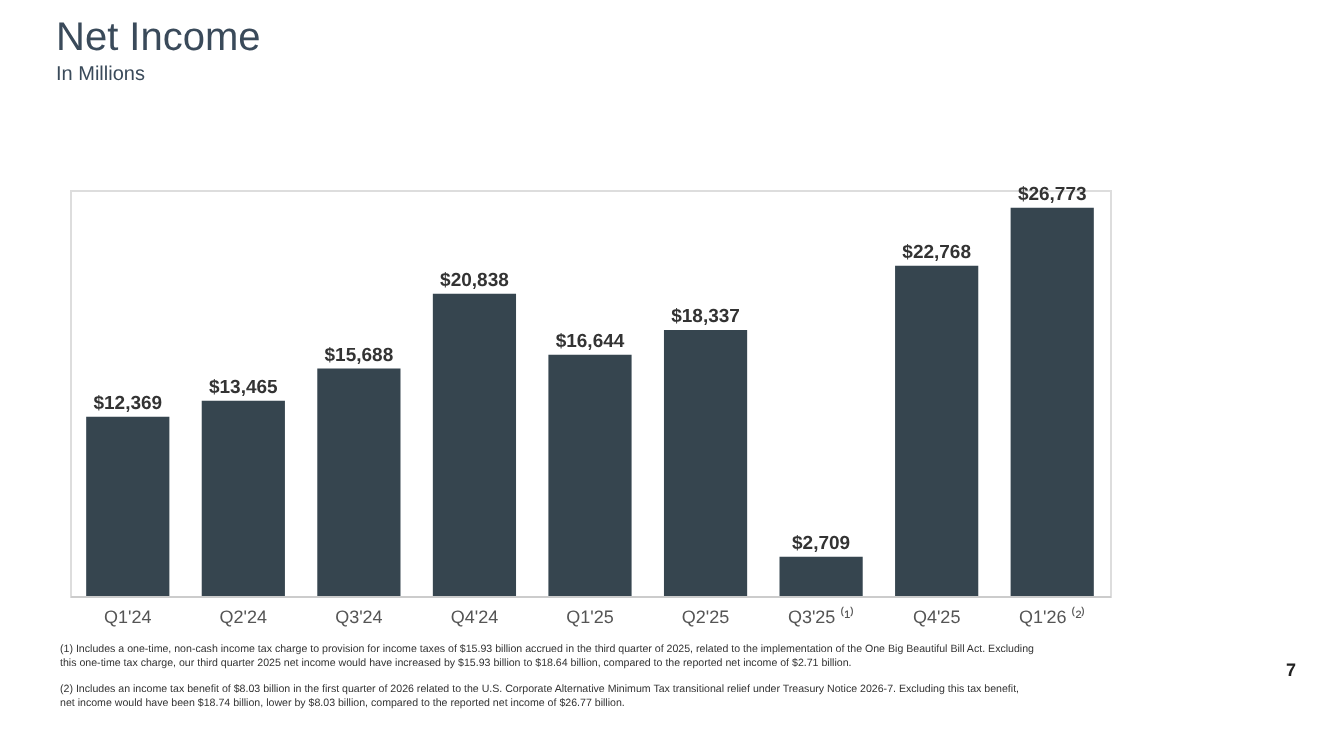 The width and height of the screenshot is (1320, 746). I want to click on data-label: $20,838, so click(474, 280).